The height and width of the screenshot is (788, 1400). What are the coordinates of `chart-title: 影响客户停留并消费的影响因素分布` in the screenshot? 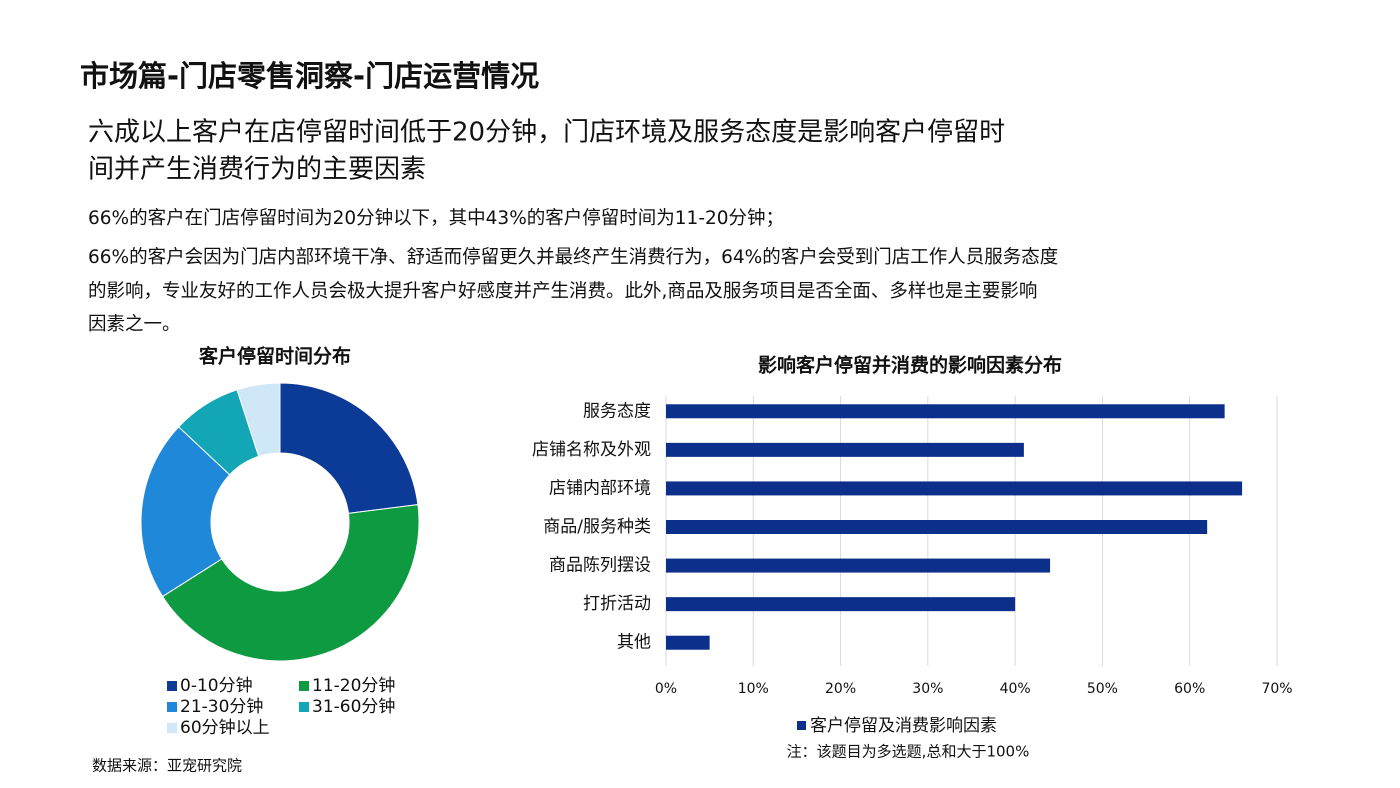 It's located at (910, 365).